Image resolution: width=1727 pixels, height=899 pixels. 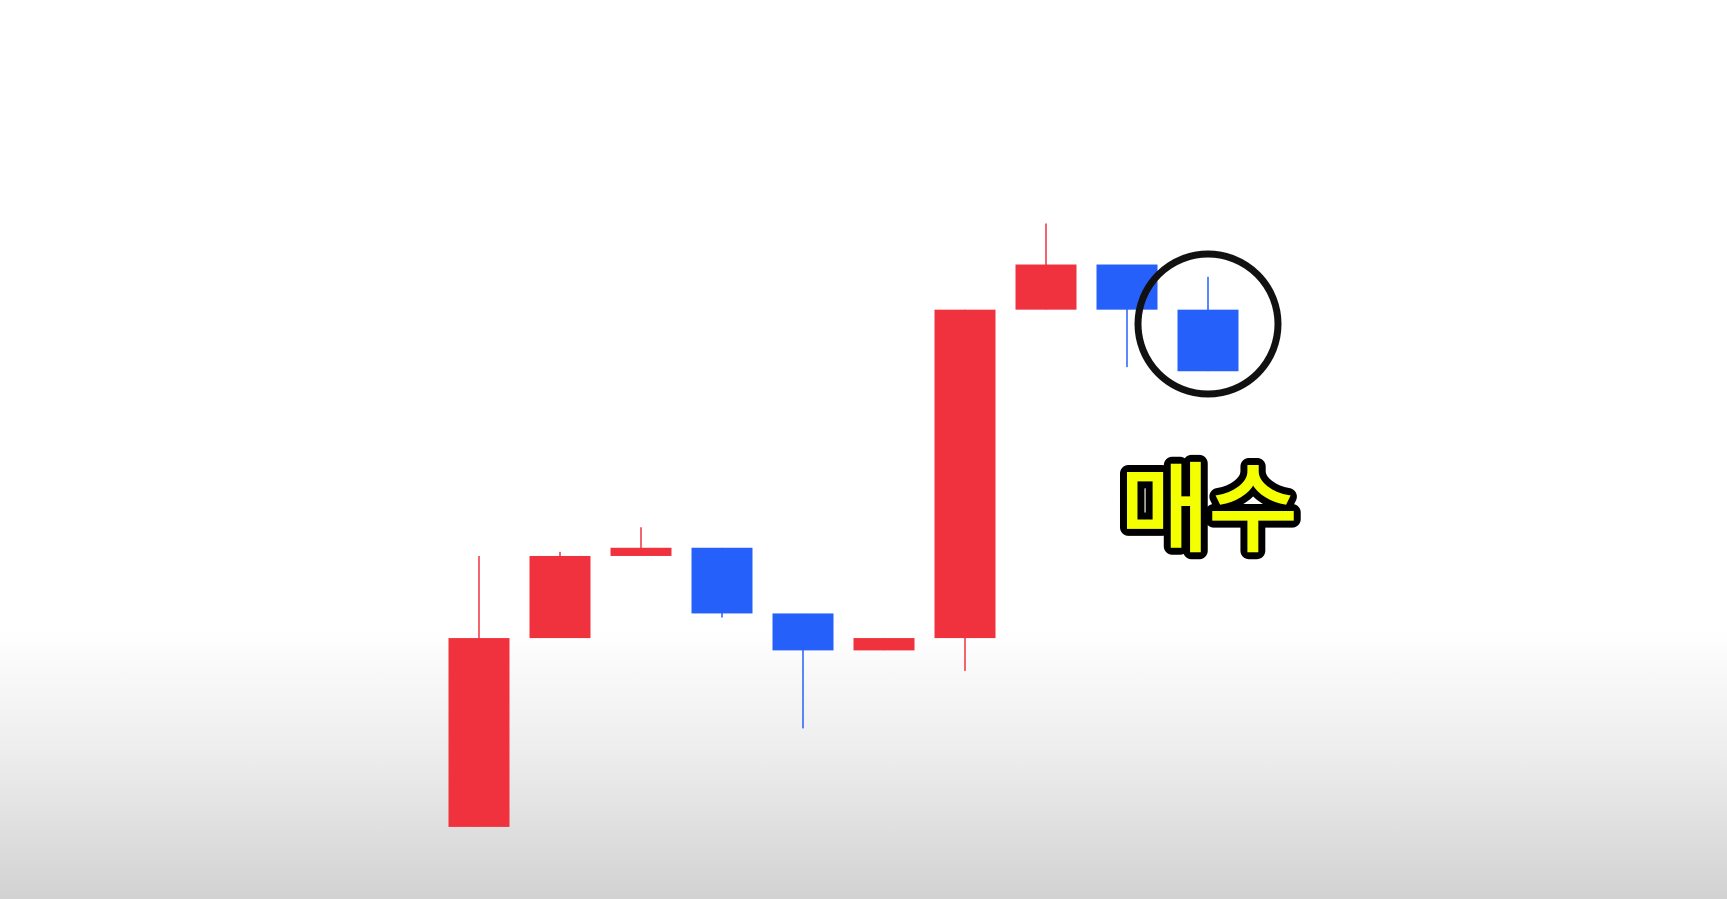 I want to click on highlight-circle, so click(x=1208, y=324).